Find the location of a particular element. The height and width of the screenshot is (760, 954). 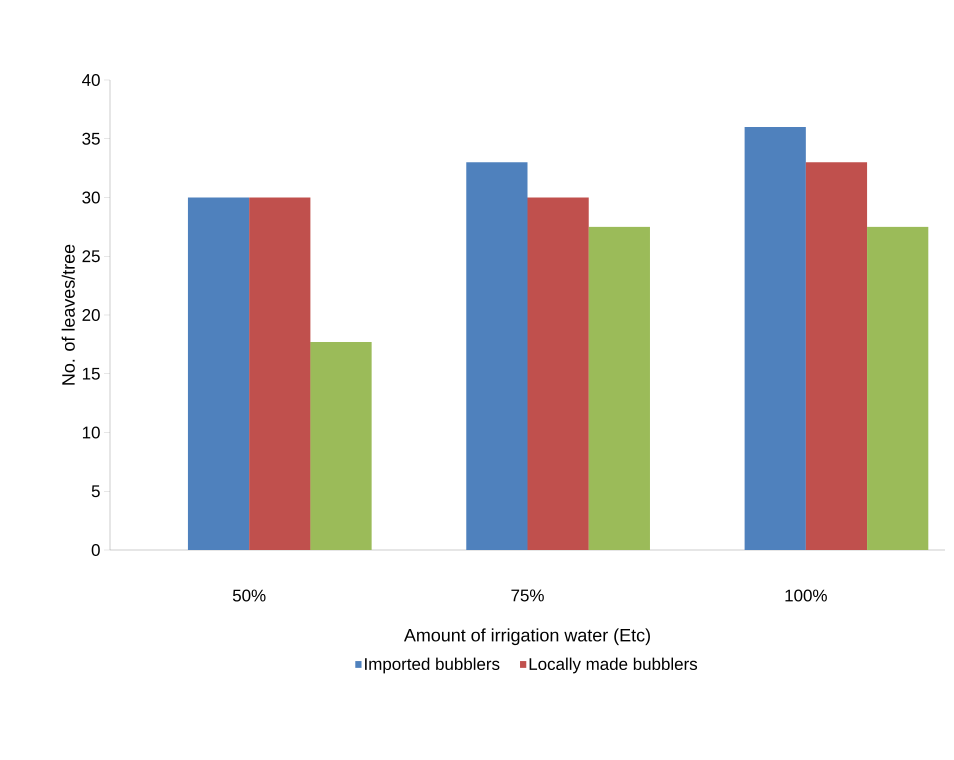

x-tick-label: 75% is located at coordinates (527, 596).